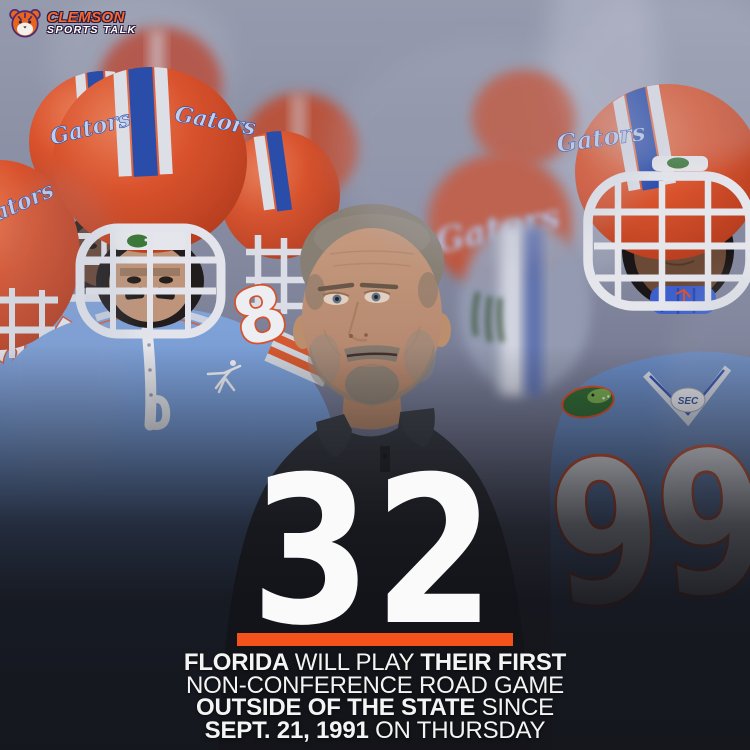  I want to click on tiger-head-icon, so click(25, 23).